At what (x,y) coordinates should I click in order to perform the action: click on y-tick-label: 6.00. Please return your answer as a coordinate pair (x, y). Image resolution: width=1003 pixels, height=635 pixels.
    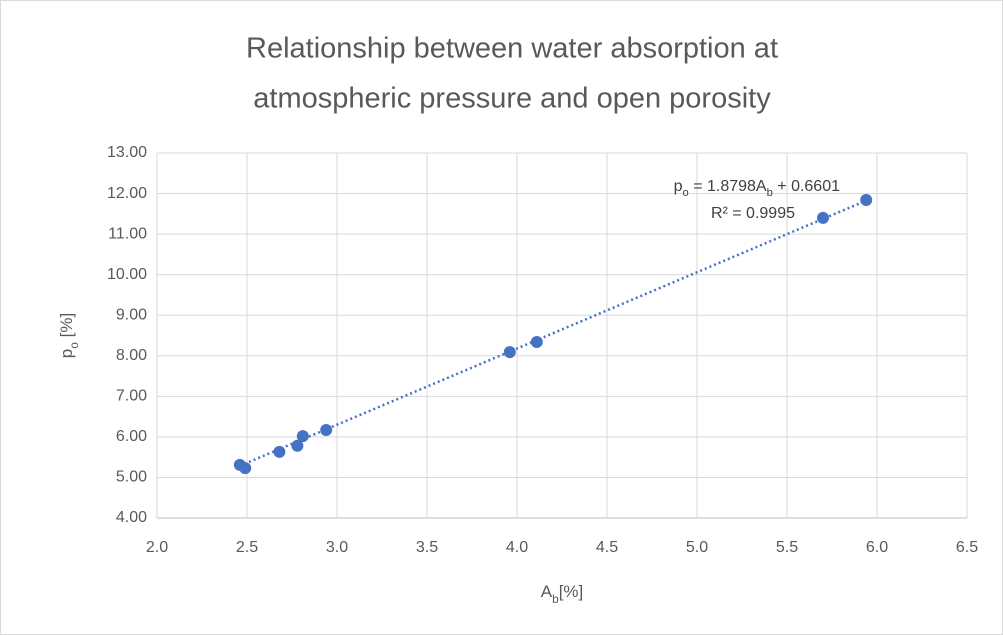
    Looking at the image, I should click on (131, 436).